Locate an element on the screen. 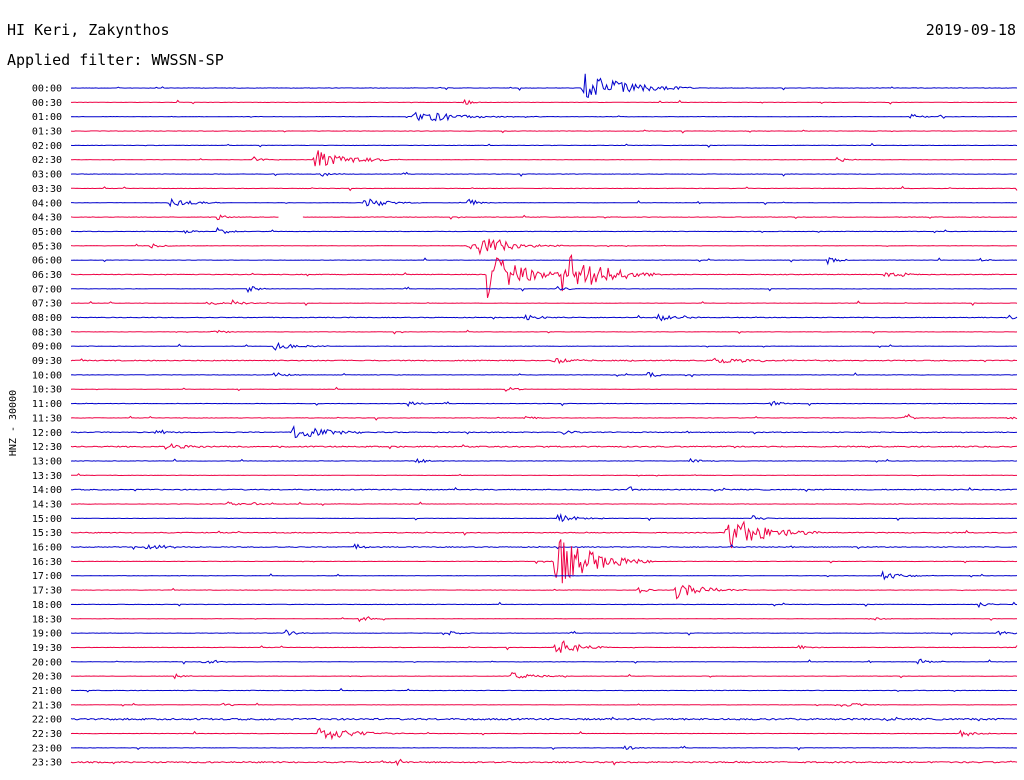 The height and width of the screenshot is (780, 1024). time-label: 22:30 is located at coordinates (47, 734).